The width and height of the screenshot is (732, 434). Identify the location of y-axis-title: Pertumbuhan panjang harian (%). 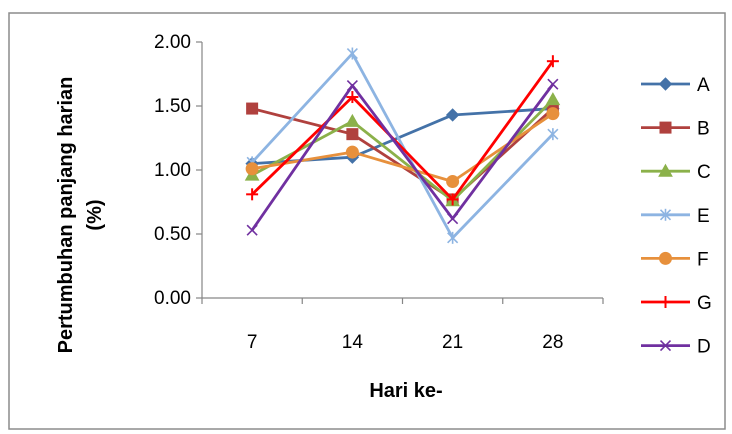
(80, 215).